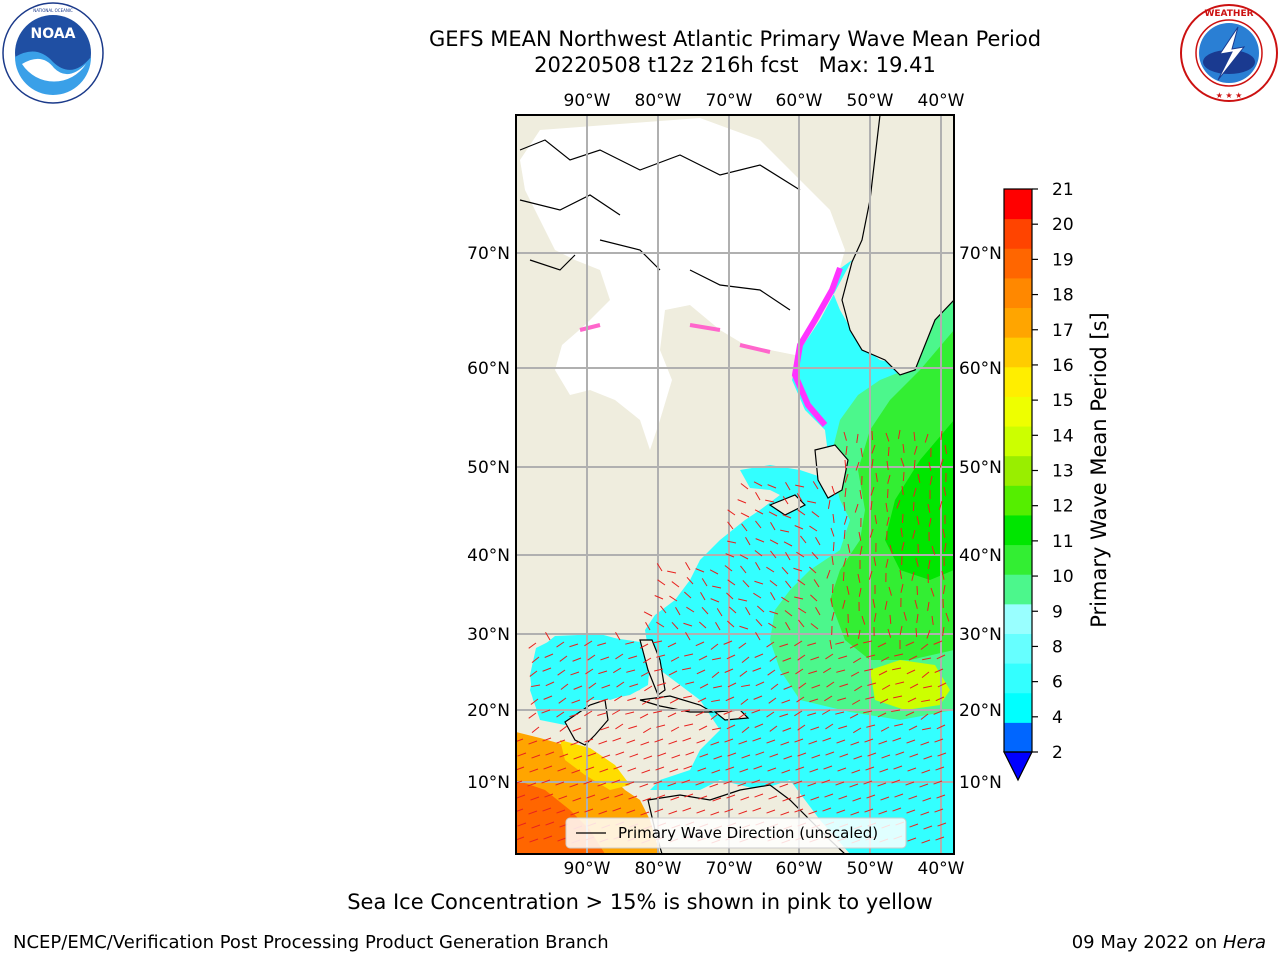 This screenshot has height=960, width=1280. Describe the element at coordinates (53, 53) in the screenshot. I see `noaa-logo: NOAA NATIONAL OCEANIC` at that location.